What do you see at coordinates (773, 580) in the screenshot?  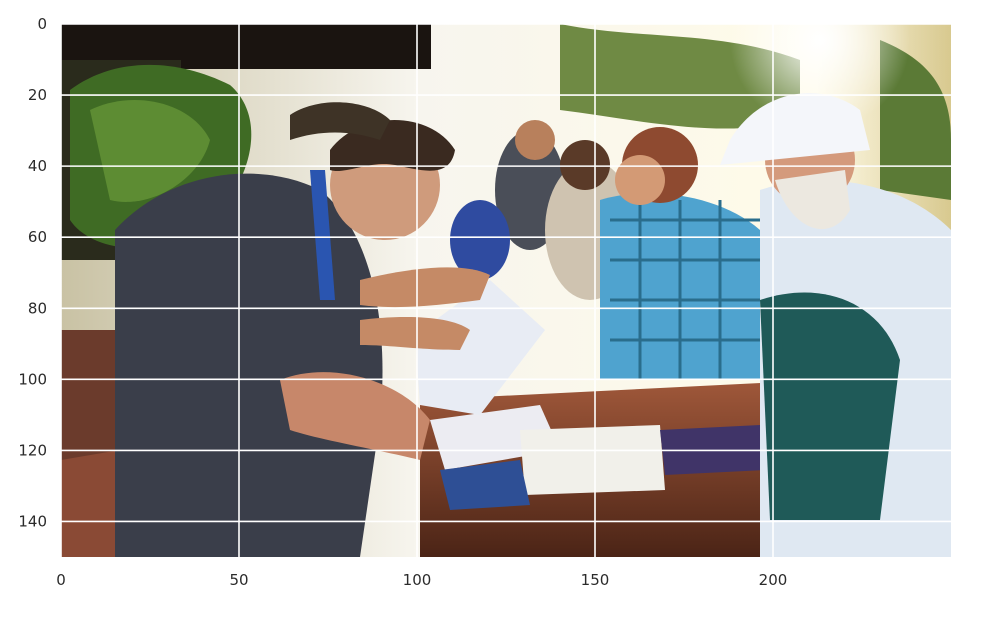 I see `x-tick-label: 200` at bounding box center [773, 580].